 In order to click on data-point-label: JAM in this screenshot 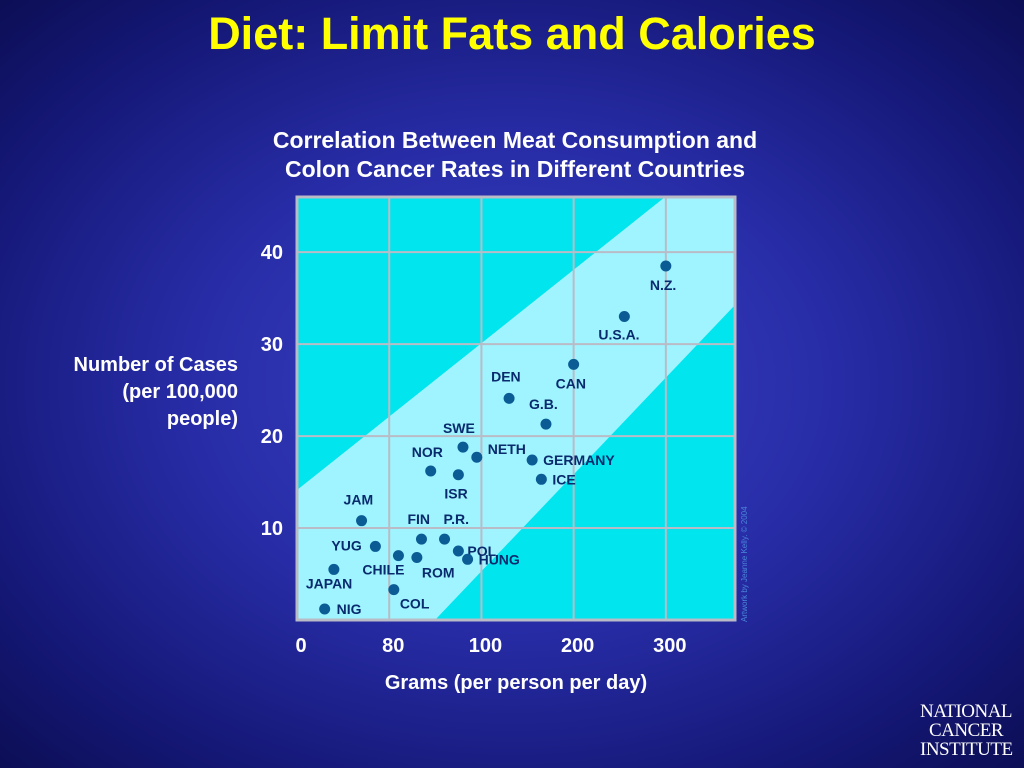, I will do `click(359, 500)`.